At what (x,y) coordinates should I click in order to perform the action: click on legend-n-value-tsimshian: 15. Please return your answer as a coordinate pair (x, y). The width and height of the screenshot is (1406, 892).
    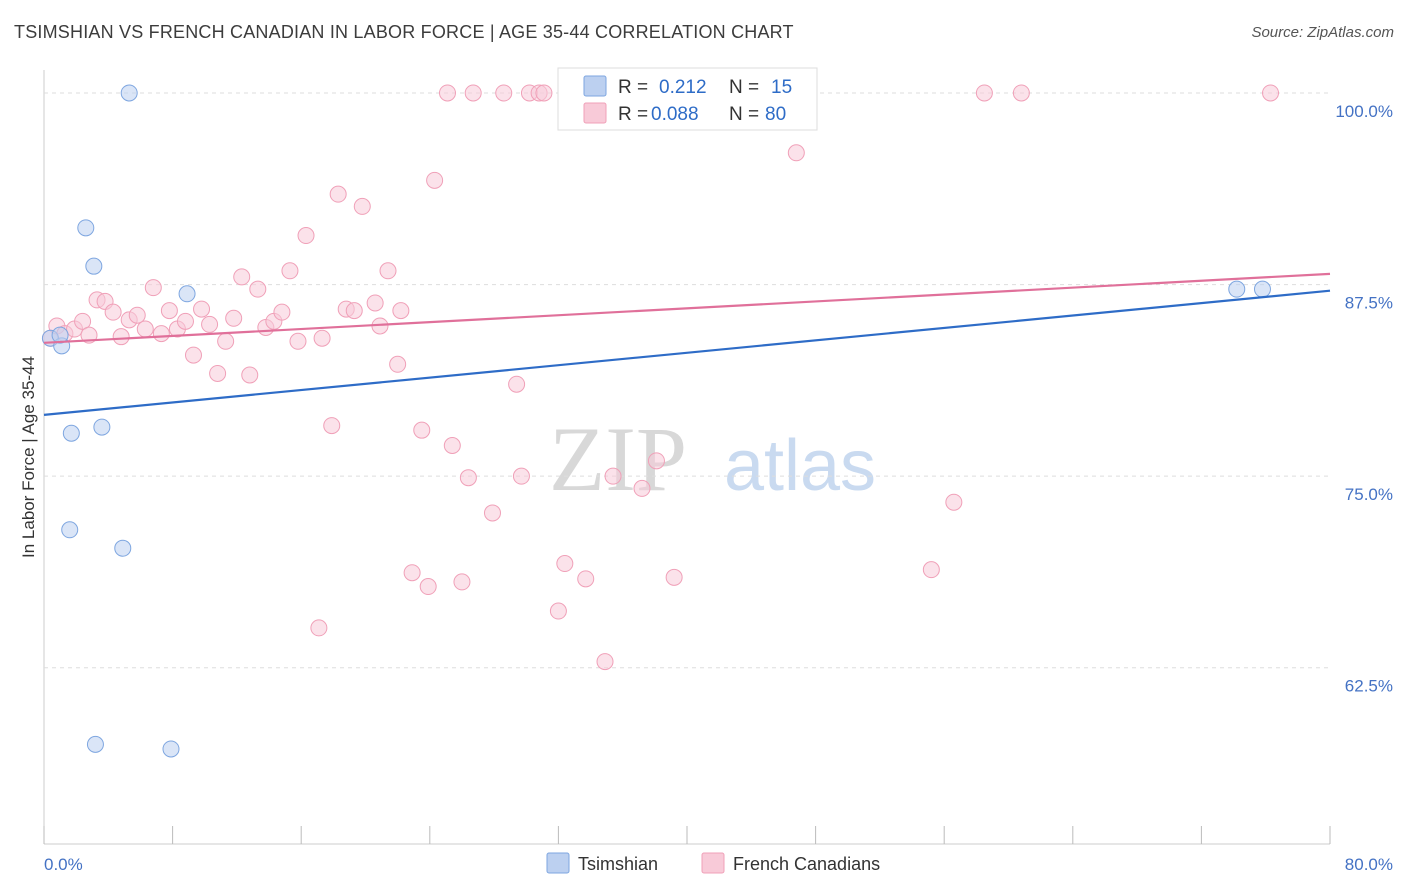
    Looking at the image, I should click on (781, 87).